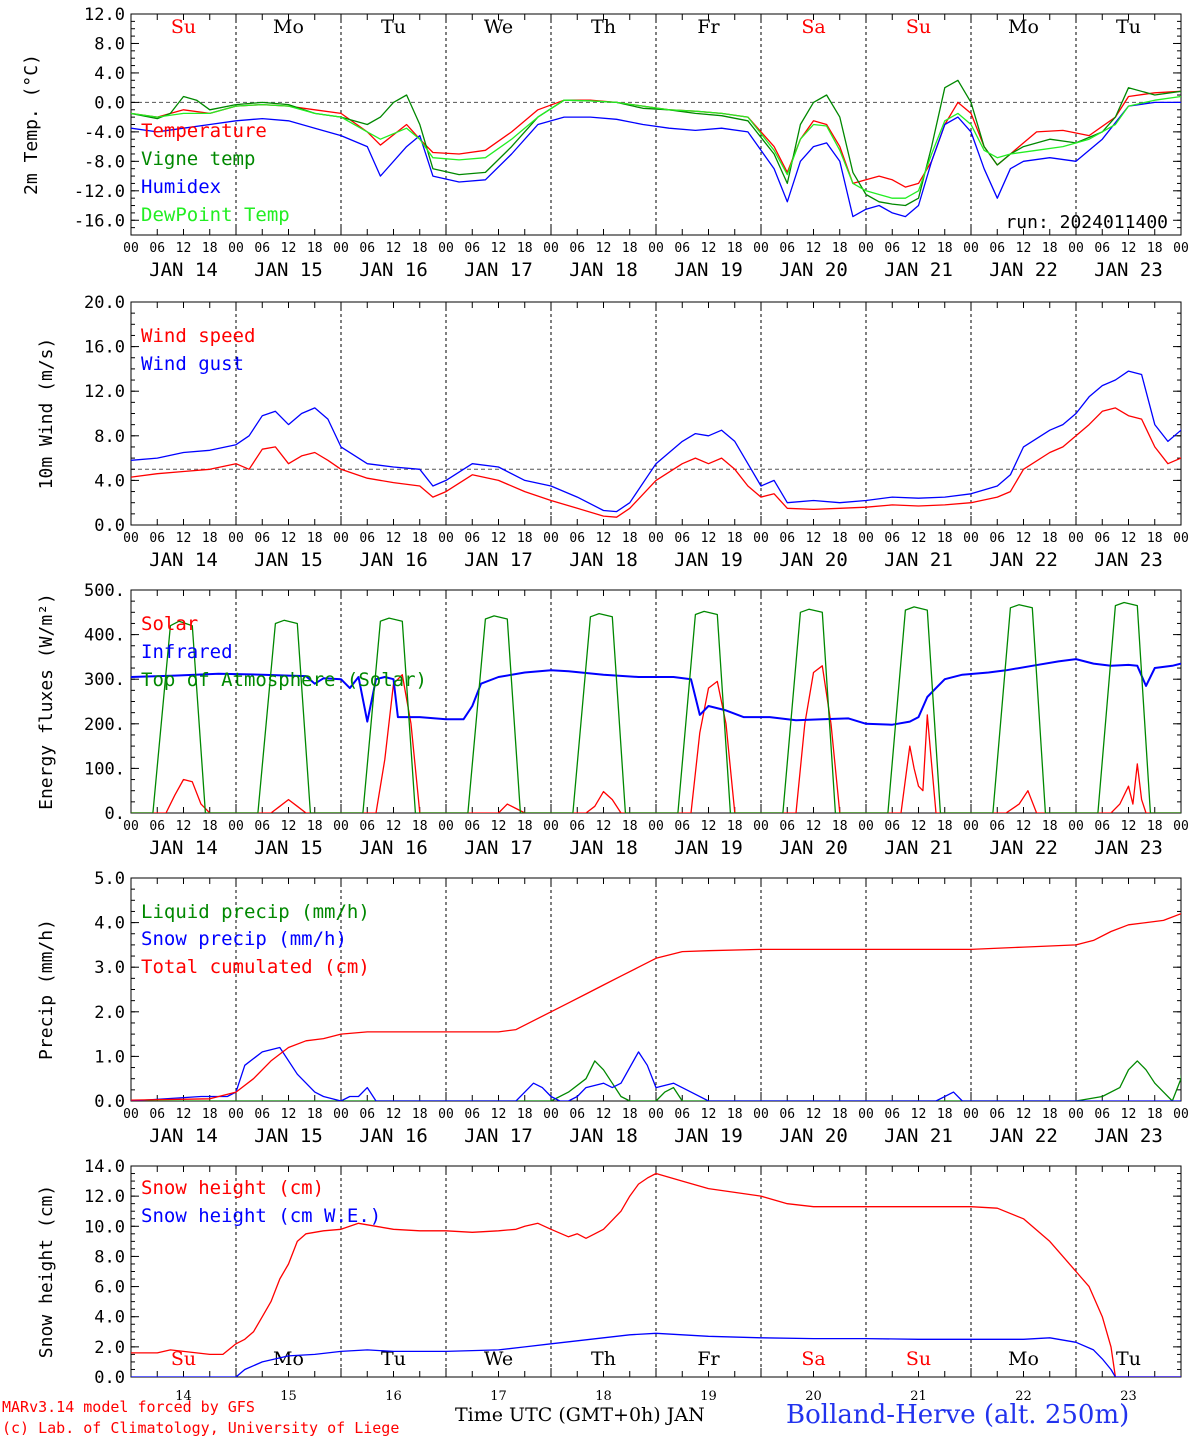 This screenshot has width=1194, height=1440. What do you see at coordinates (115, 814) in the screenshot?
I see `y-tick-label: 0.` at bounding box center [115, 814].